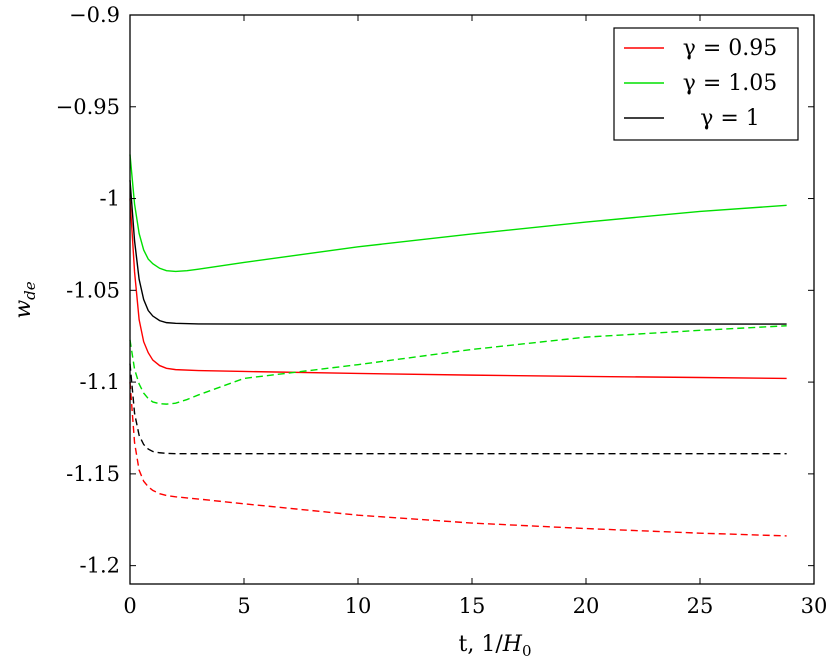 This screenshot has width=831, height=663. Describe the element at coordinates (700, 606) in the screenshot. I see `x-tick-label: 25` at that location.